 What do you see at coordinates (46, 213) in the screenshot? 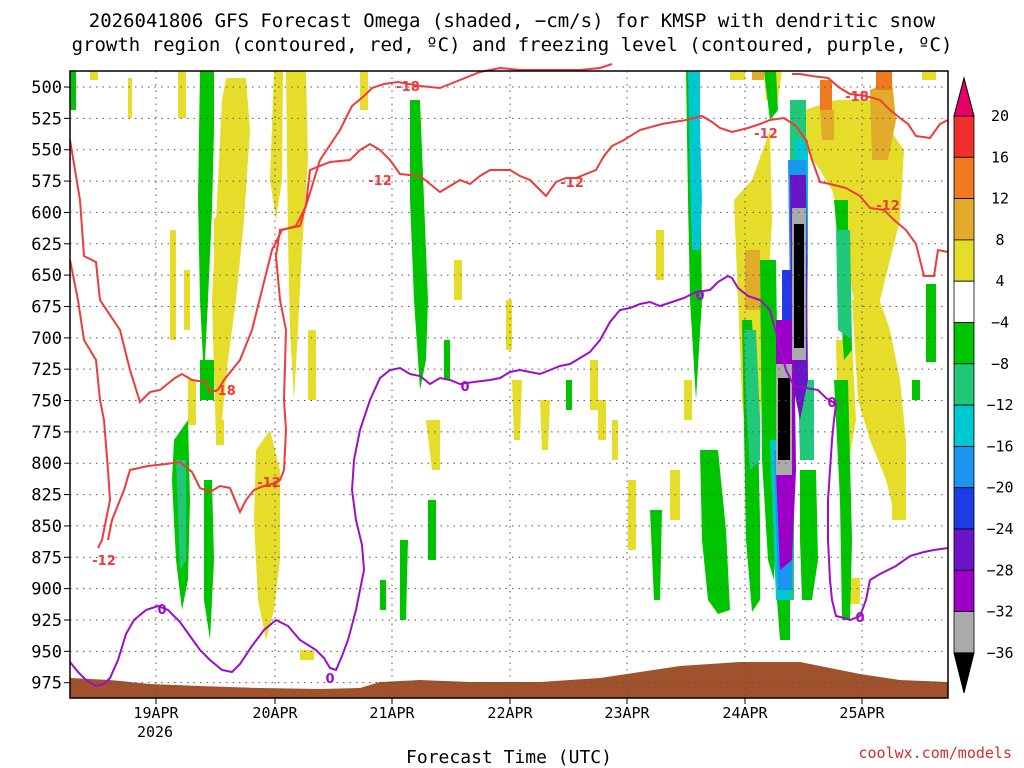
I see `y-tick-label: 600` at bounding box center [46, 213].